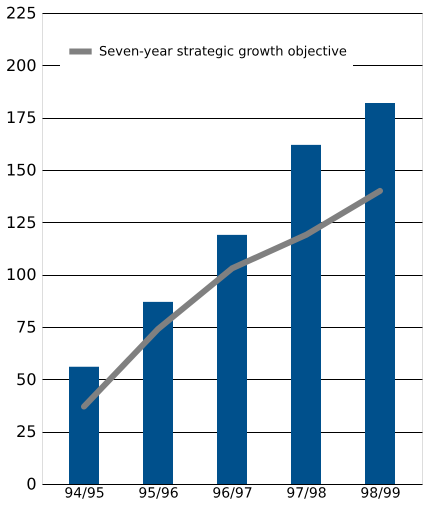 Image resolution: width=427 pixels, height=505 pixels. Describe the element at coordinates (21, 13) in the screenshot. I see `y-tick-label: 225` at that location.